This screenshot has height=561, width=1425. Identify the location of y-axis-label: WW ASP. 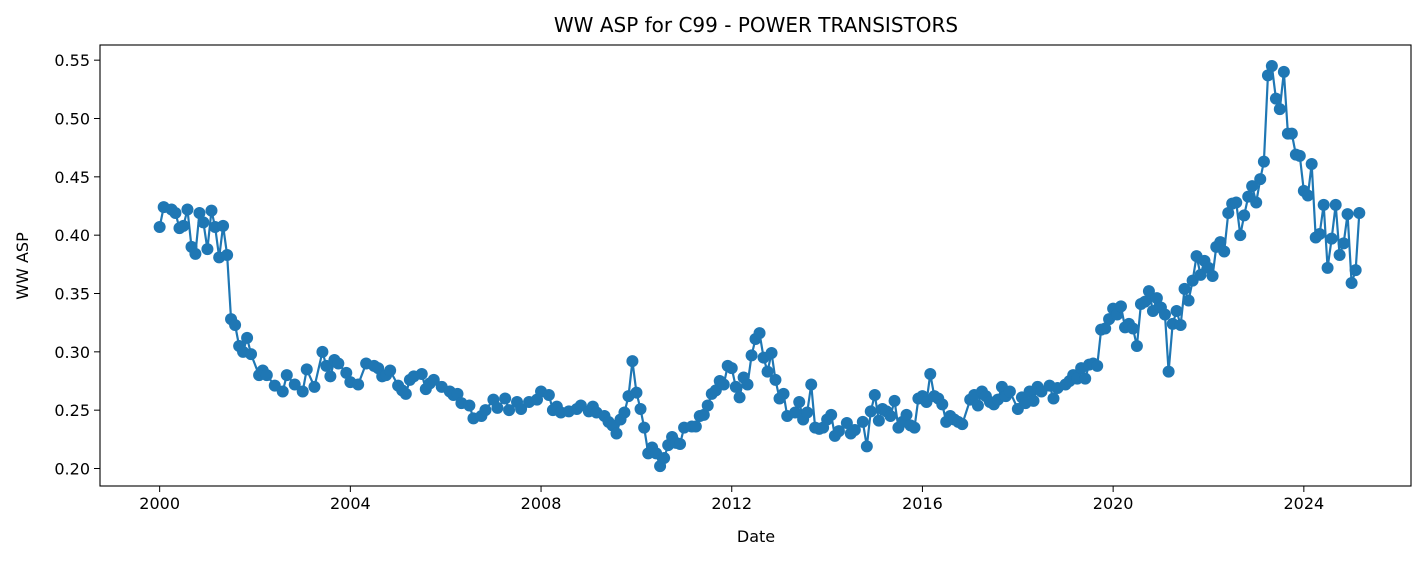
(22, 266).